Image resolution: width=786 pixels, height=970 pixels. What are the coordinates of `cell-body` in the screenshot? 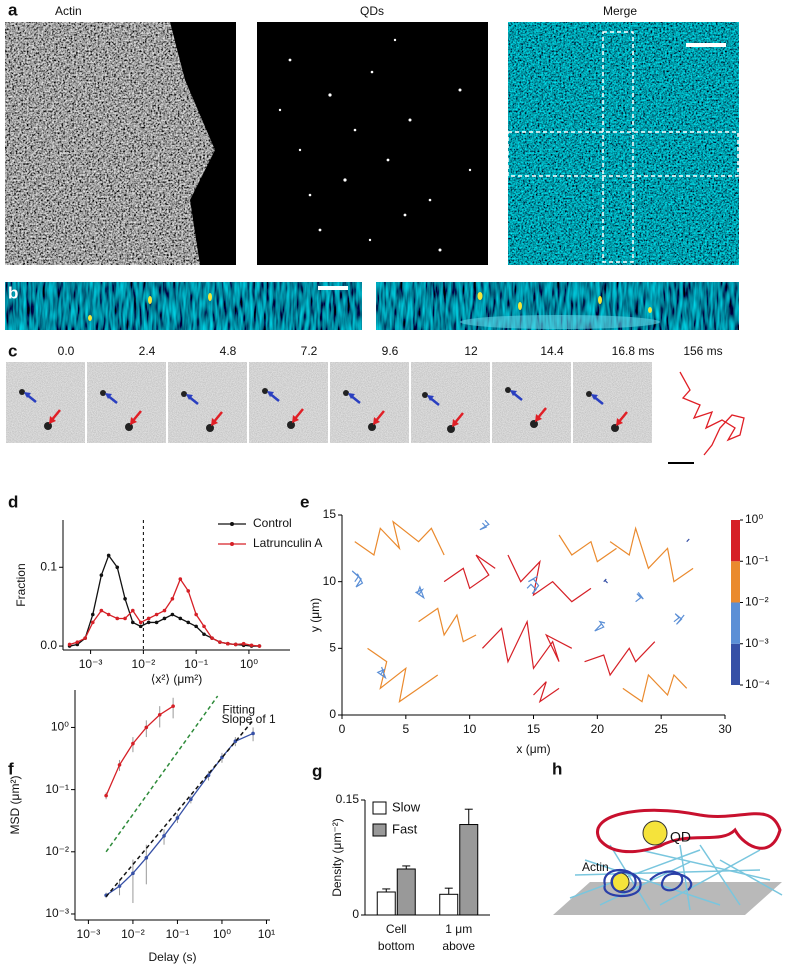 It's located at (560, 322).